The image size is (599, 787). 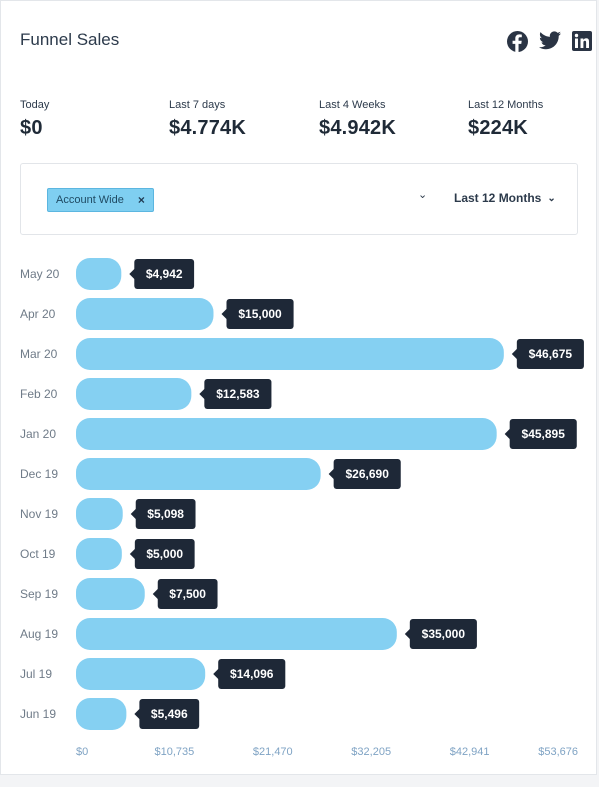 I want to click on stat-label: Last 12 Months, so click(x=506, y=105).